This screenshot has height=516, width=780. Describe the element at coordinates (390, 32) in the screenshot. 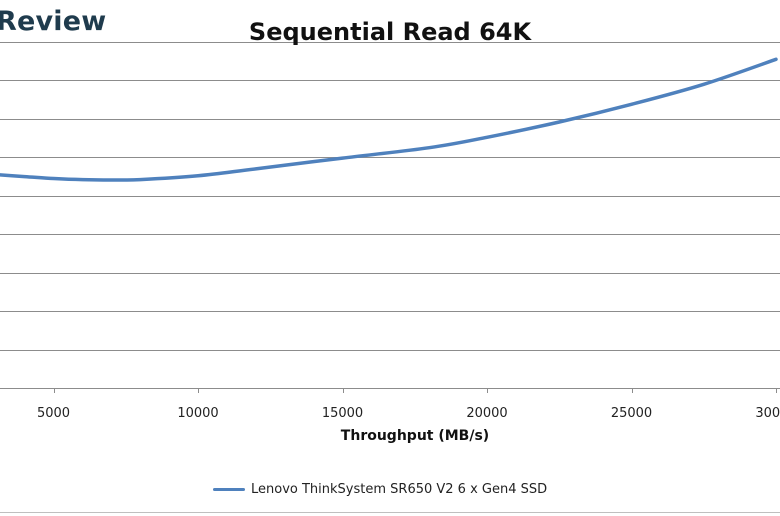

I see `chart-title: Sequential Read 64K` at that location.